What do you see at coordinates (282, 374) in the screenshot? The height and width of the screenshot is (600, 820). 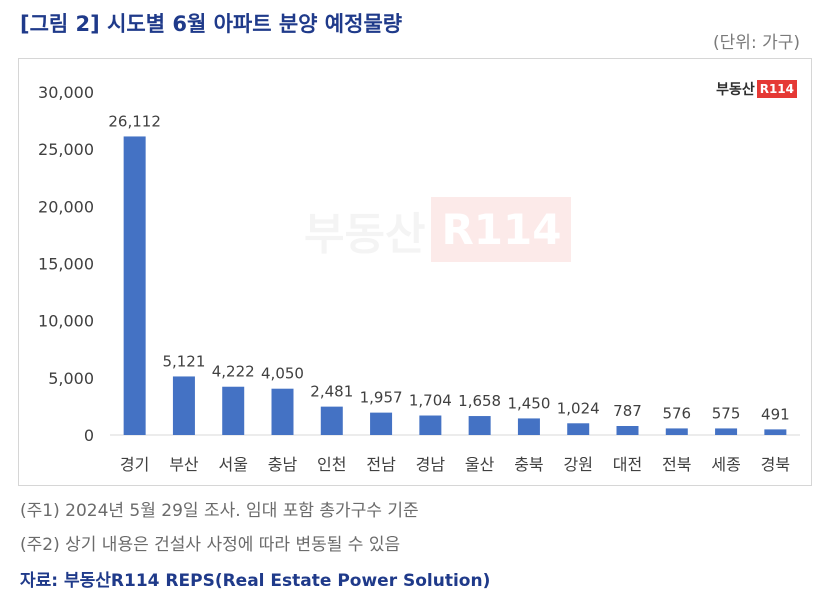 I see `data-label: 4,050` at bounding box center [282, 374].